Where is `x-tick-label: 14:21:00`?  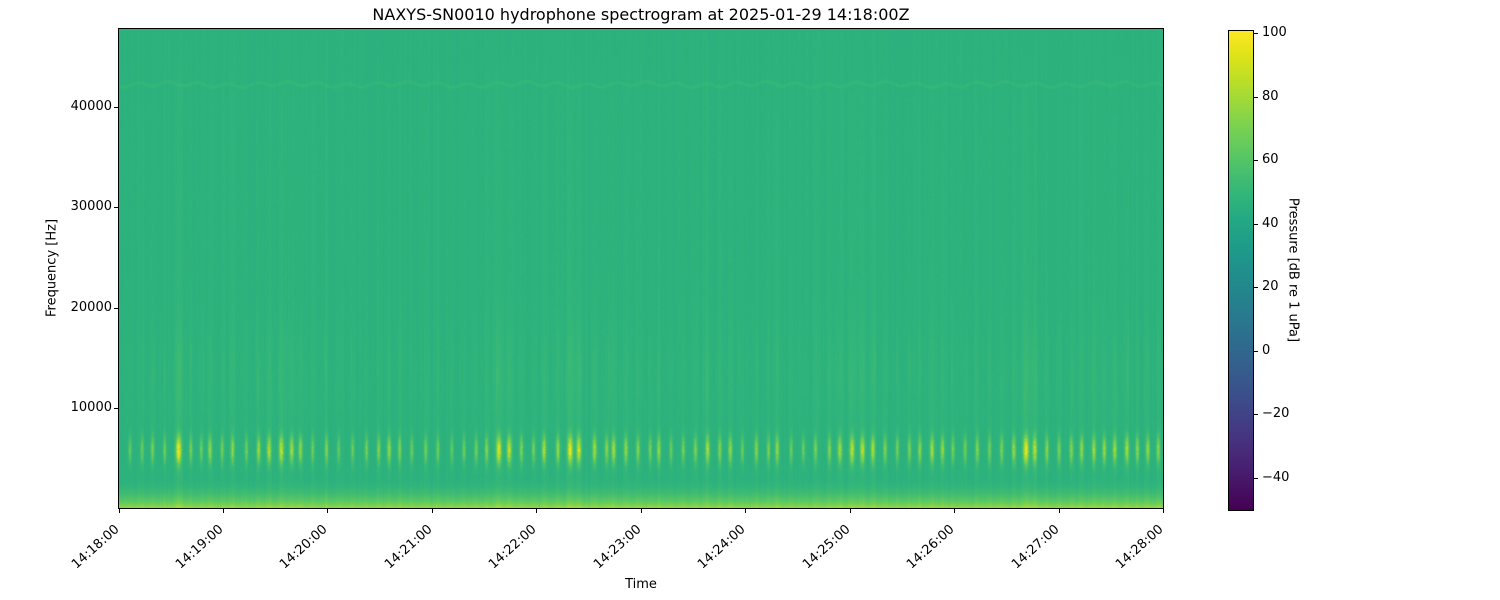 x-tick-label: 14:21:00 is located at coordinates (408, 547).